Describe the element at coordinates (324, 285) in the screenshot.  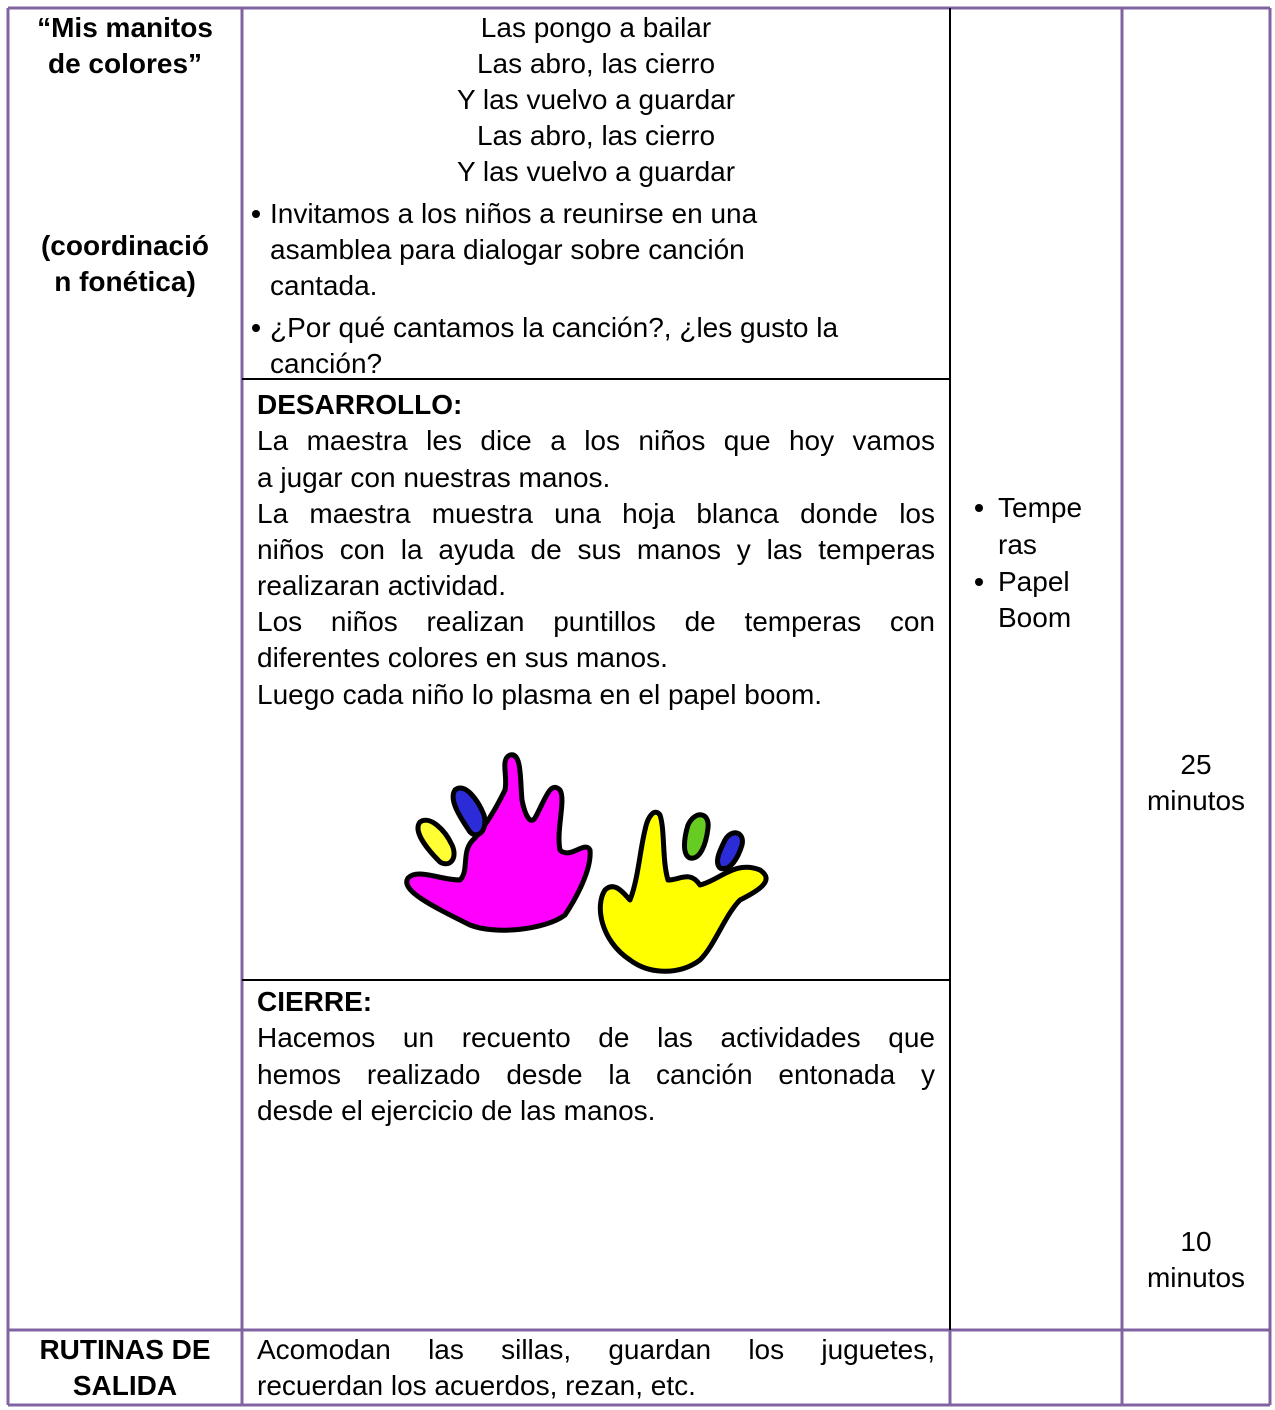
I see `bullet-text: cantada.` at that location.